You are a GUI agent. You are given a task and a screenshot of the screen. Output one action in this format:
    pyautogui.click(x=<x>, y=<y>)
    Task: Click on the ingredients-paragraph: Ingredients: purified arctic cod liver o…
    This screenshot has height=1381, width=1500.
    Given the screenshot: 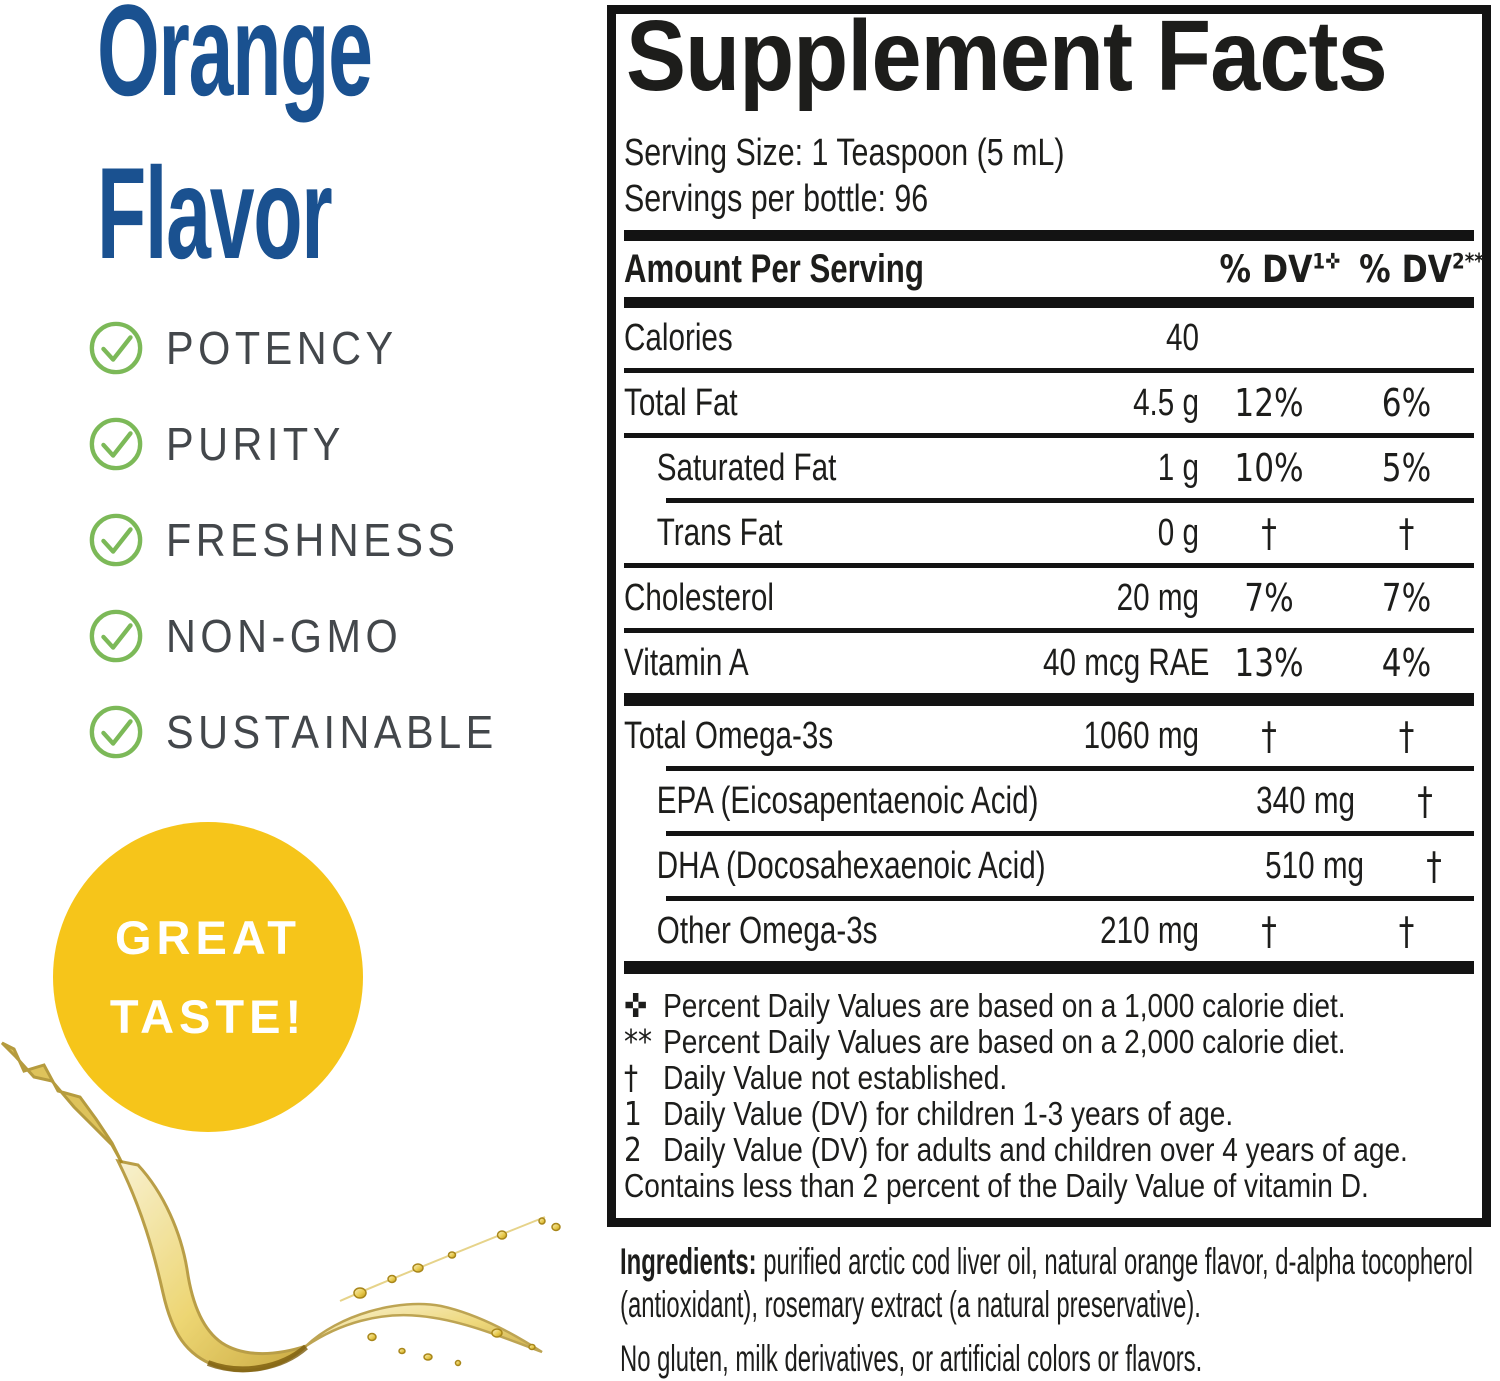 What is the action you would take?
    pyautogui.click(x=1055, y=1283)
    